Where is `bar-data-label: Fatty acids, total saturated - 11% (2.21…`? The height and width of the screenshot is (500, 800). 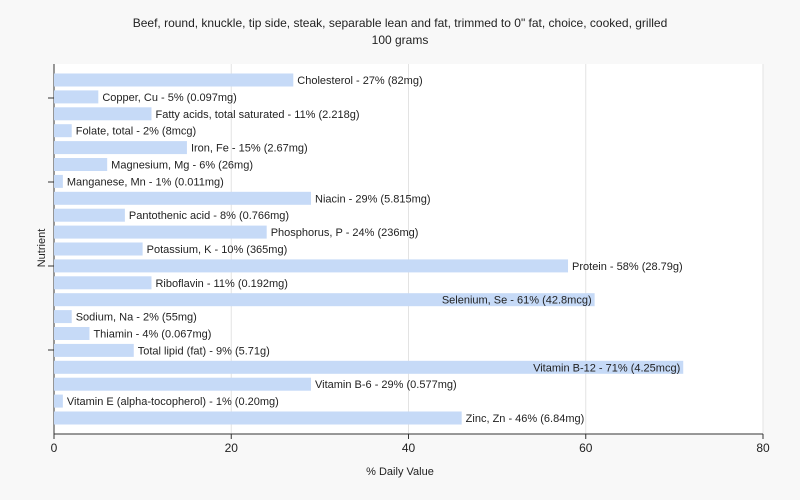
bar-data-label: Fatty acids, total saturated - 11% (2.21… is located at coordinates (257, 115).